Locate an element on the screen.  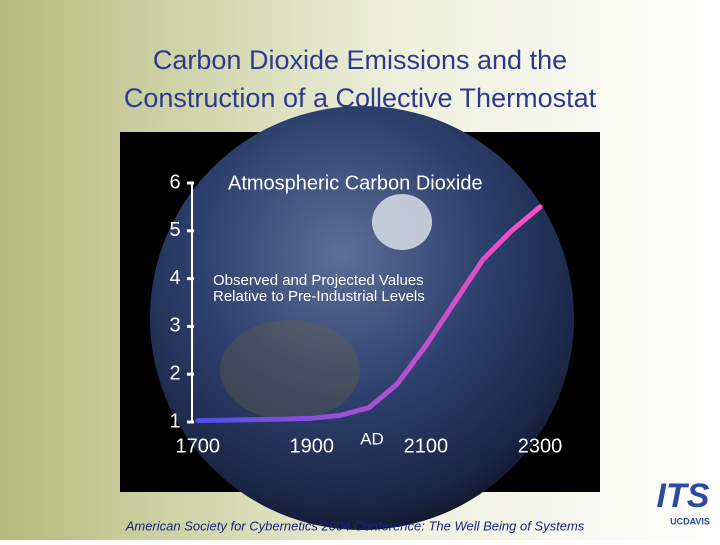
slide-title: Carbon Dioxide Emissions and the is located at coordinates (360, 60).